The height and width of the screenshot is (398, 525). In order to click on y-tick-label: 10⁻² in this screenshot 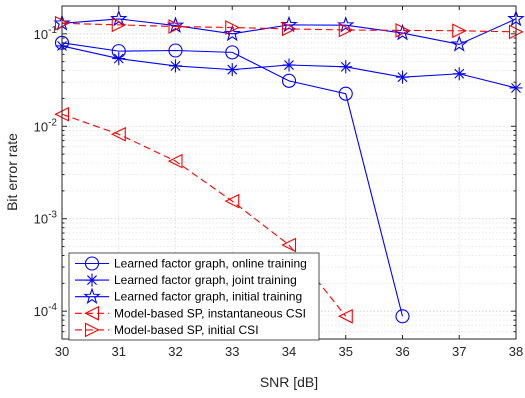, I will do `click(46, 125)`.